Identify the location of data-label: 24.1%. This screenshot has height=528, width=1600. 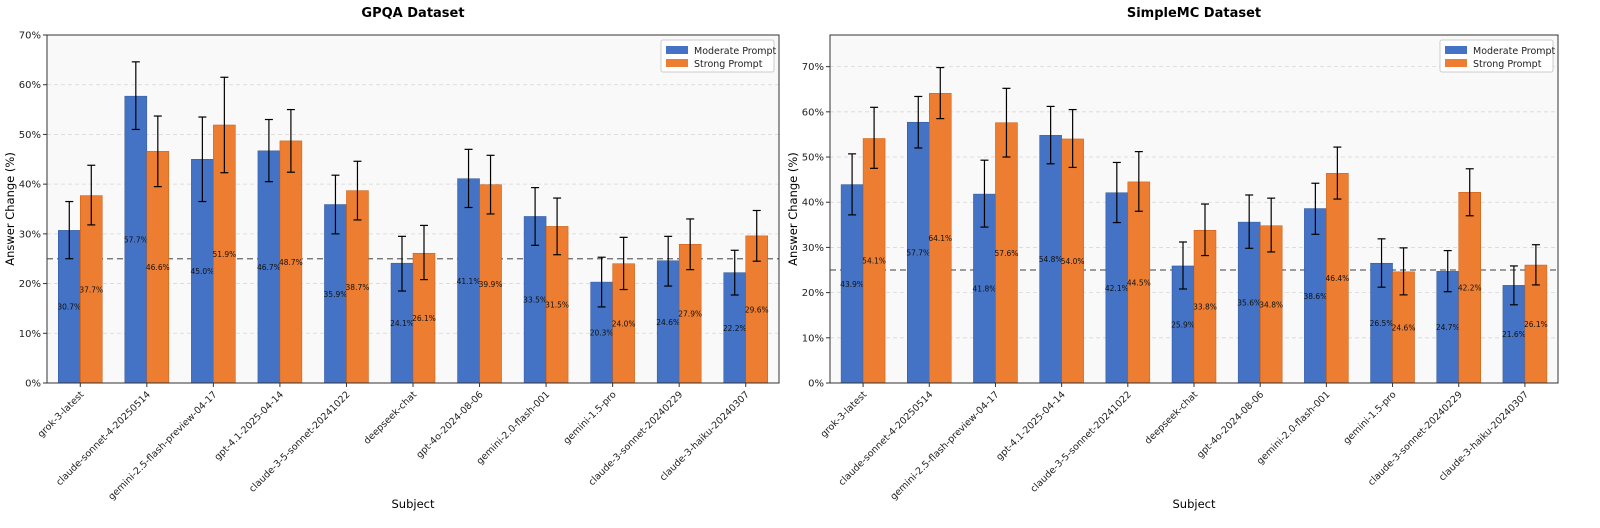
(402, 323).